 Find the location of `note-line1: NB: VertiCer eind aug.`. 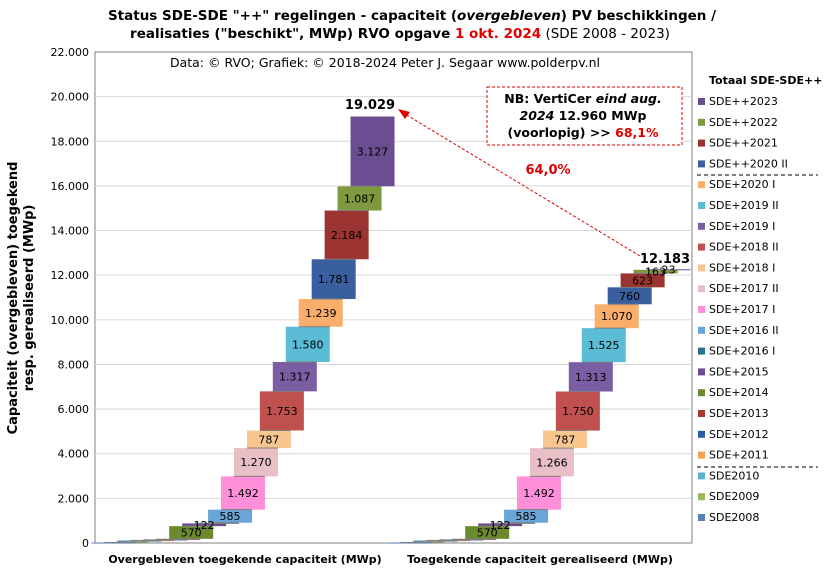

note-line1: NB: VertiCer eind aug. is located at coordinates (582, 98).